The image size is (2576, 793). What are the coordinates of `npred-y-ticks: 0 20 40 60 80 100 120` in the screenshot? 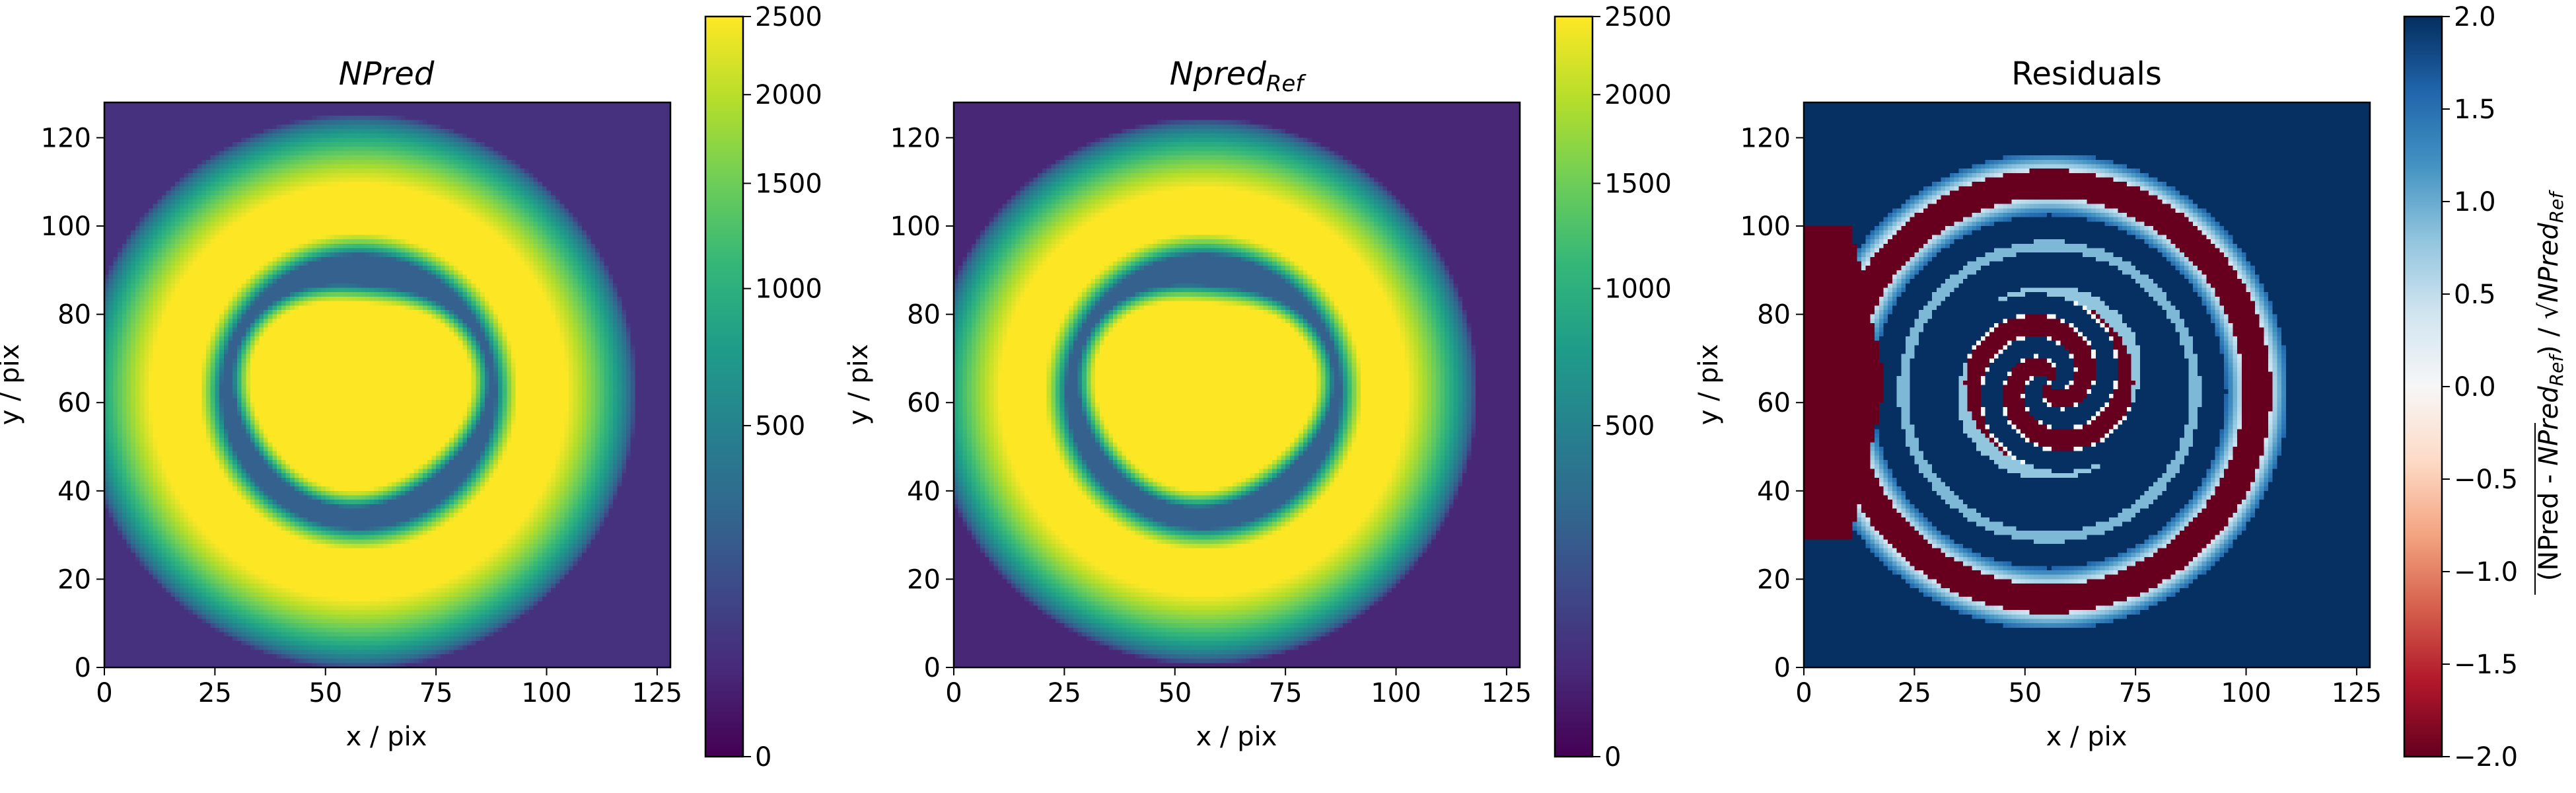 It's located at (72, 403).